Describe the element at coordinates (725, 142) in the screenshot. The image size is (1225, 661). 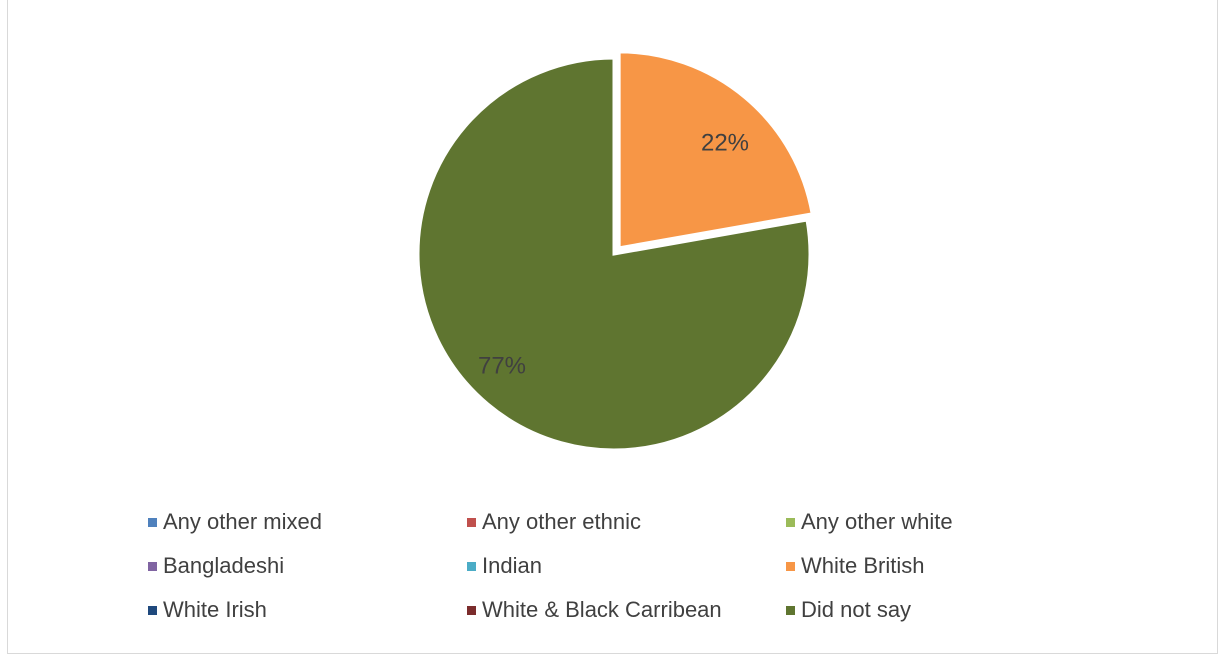
I see `data-label-white-british: 22%` at that location.